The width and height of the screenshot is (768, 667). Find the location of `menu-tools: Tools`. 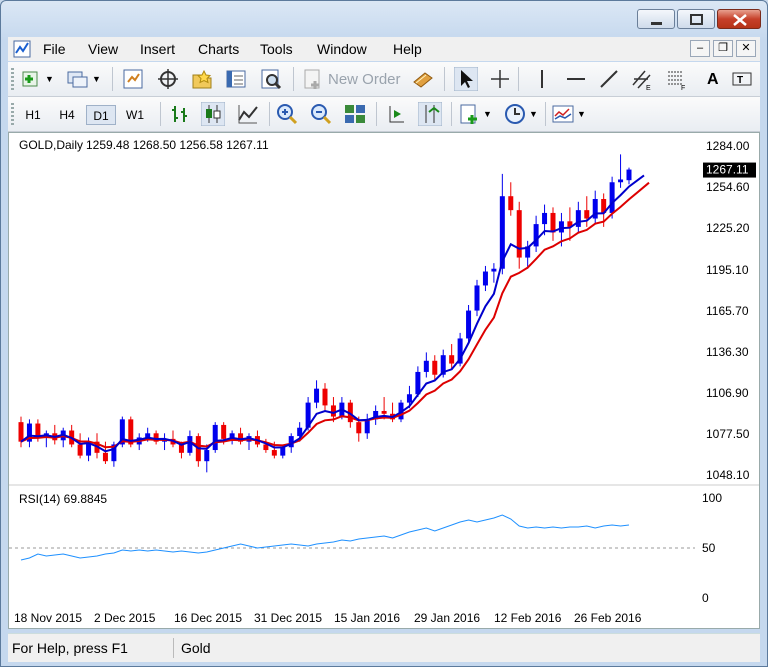

menu-tools: Tools is located at coordinates (276, 49).